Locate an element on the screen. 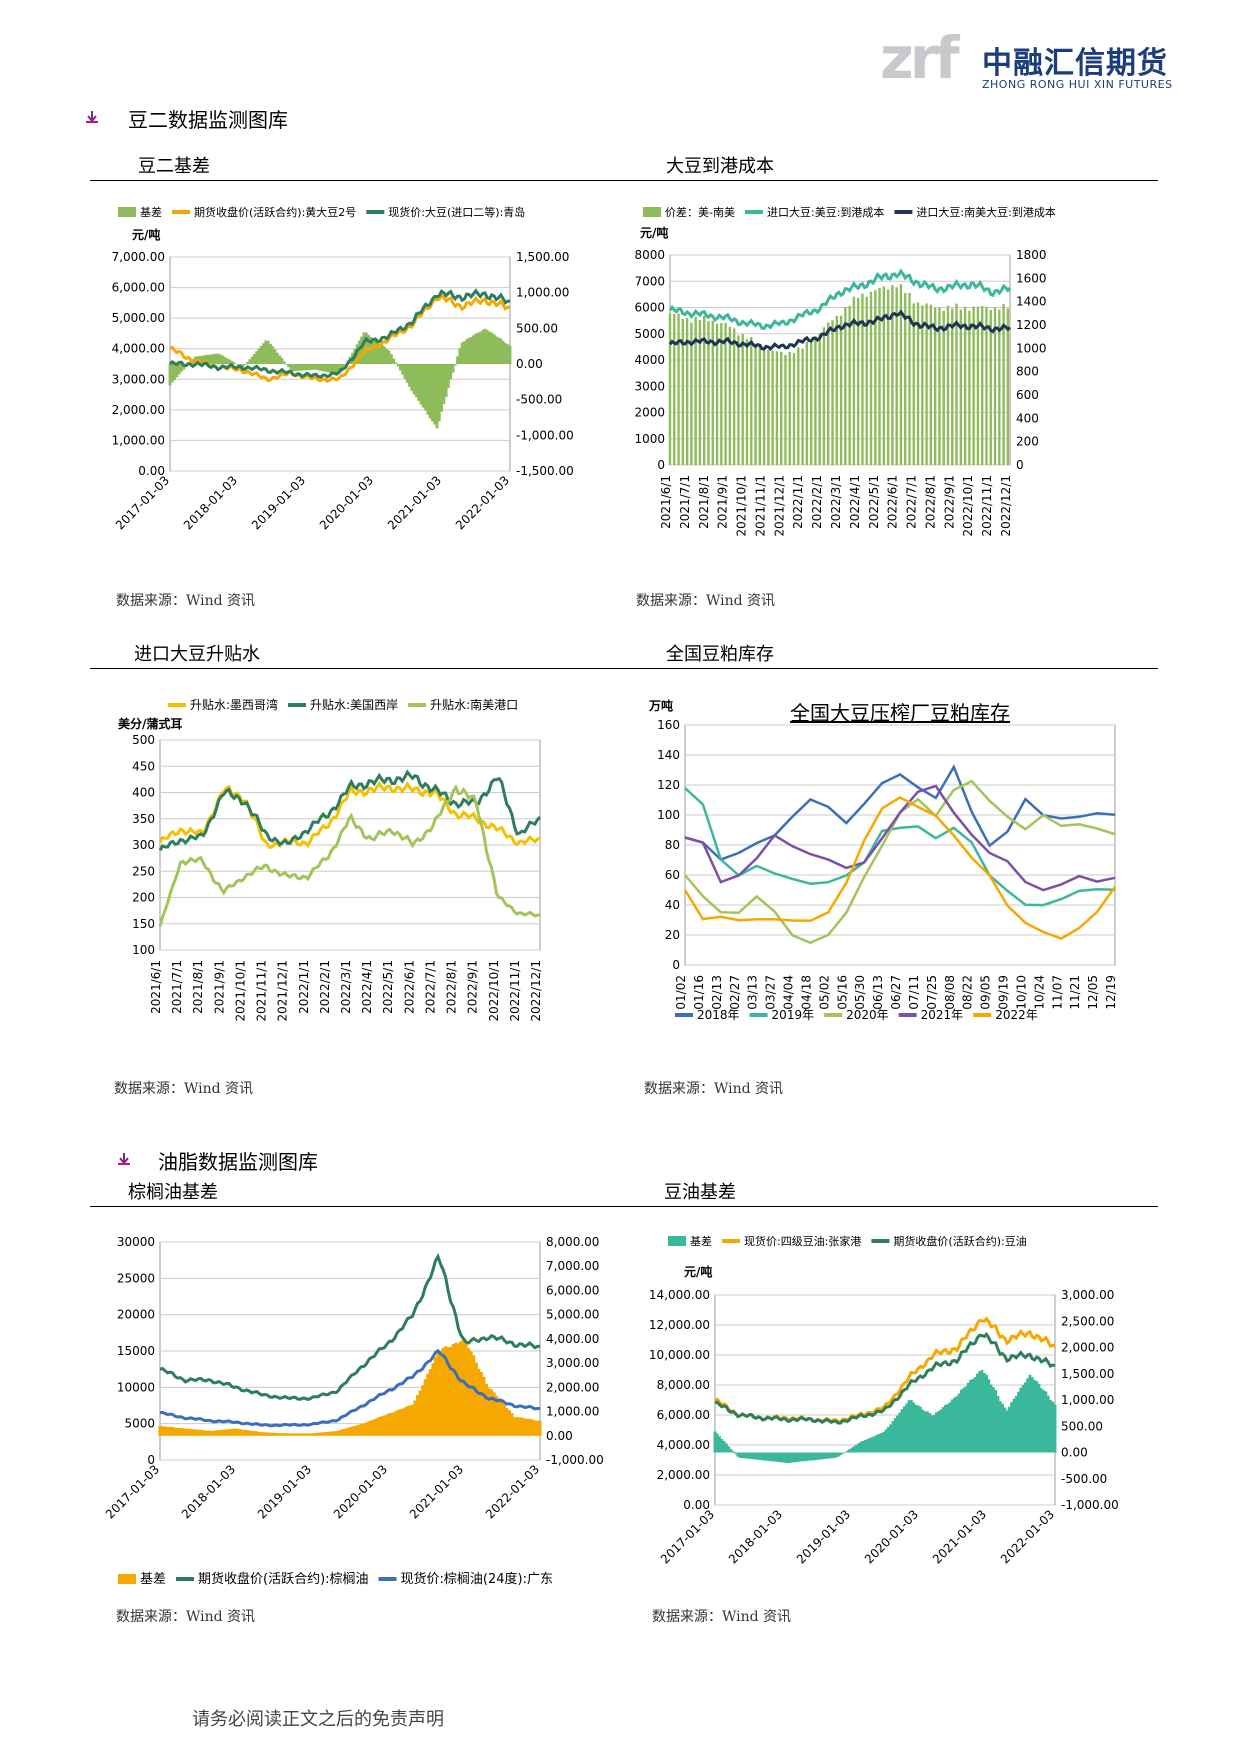 Image resolution: width=1241 pixels, height=1755 pixels. y-tick-label: 25000 is located at coordinates (136, 1278).